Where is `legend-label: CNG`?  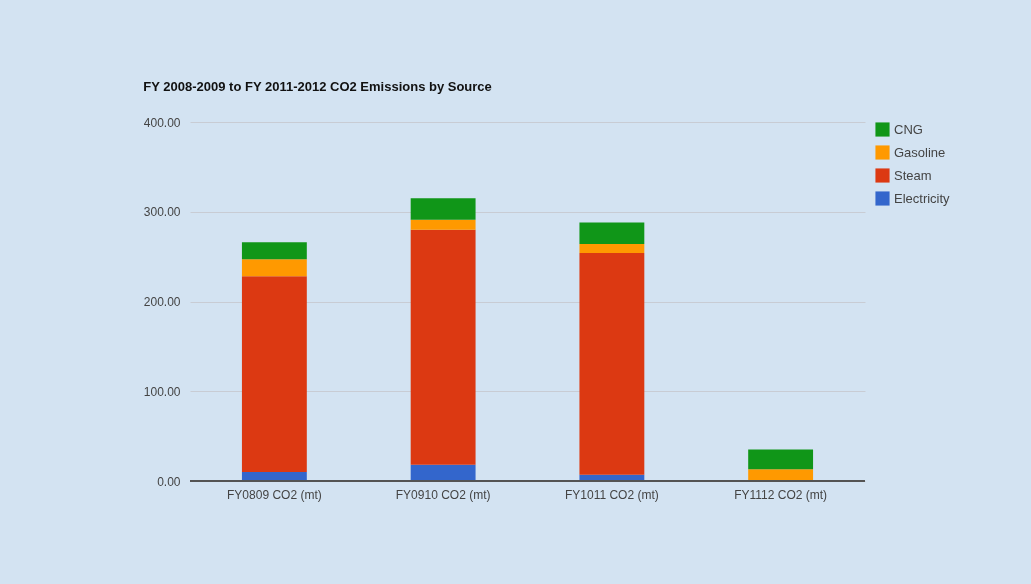 legend-label: CNG is located at coordinates (908, 129).